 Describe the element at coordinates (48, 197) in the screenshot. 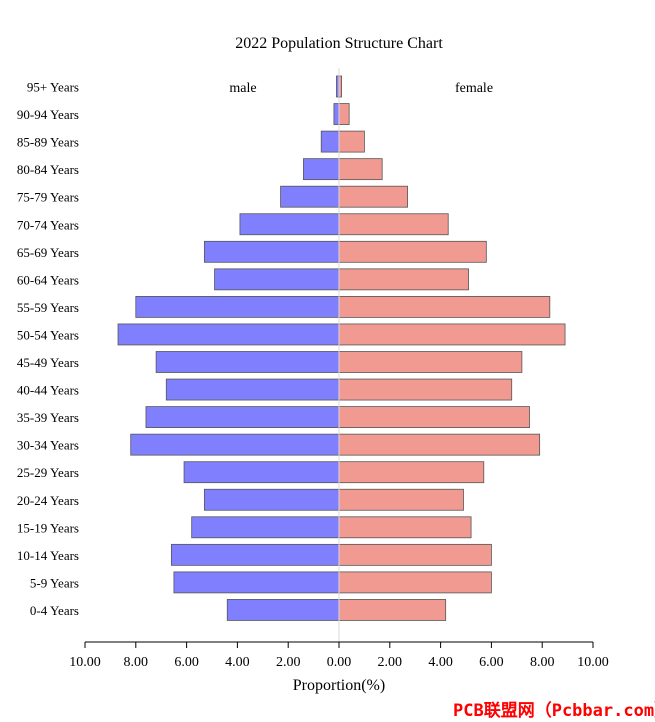

I see `age-group-label: 75-79 Years` at that location.